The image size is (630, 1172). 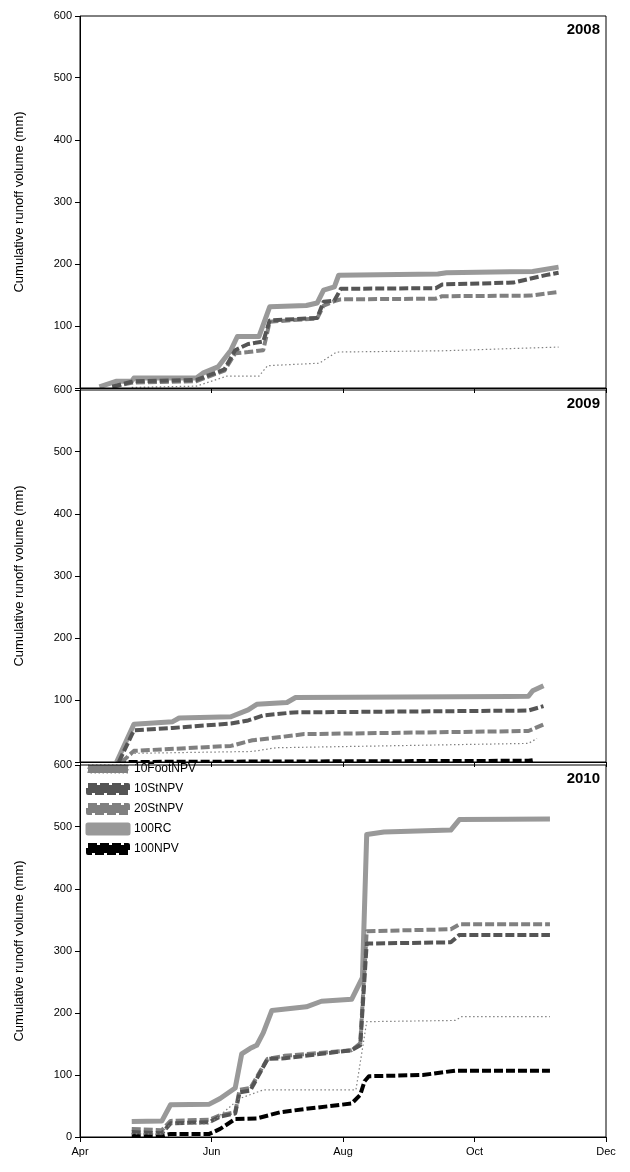 What do you see at coordinates (343, 1150) in the screenshot?
I see `x-tick-label: Aug` at bounding box center [343, 1150].